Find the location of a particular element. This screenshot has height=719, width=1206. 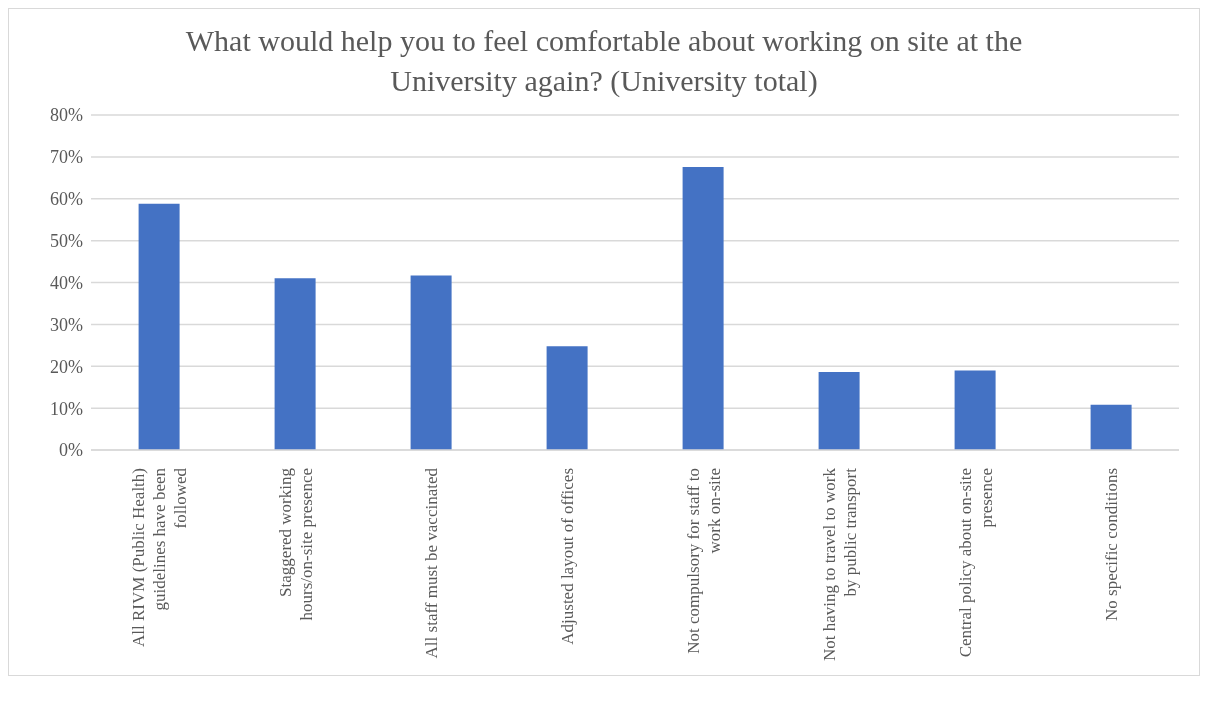

x-tick-label: All RIVM (Public Health) guidelines have been followed is located at coordinates (159, 557).